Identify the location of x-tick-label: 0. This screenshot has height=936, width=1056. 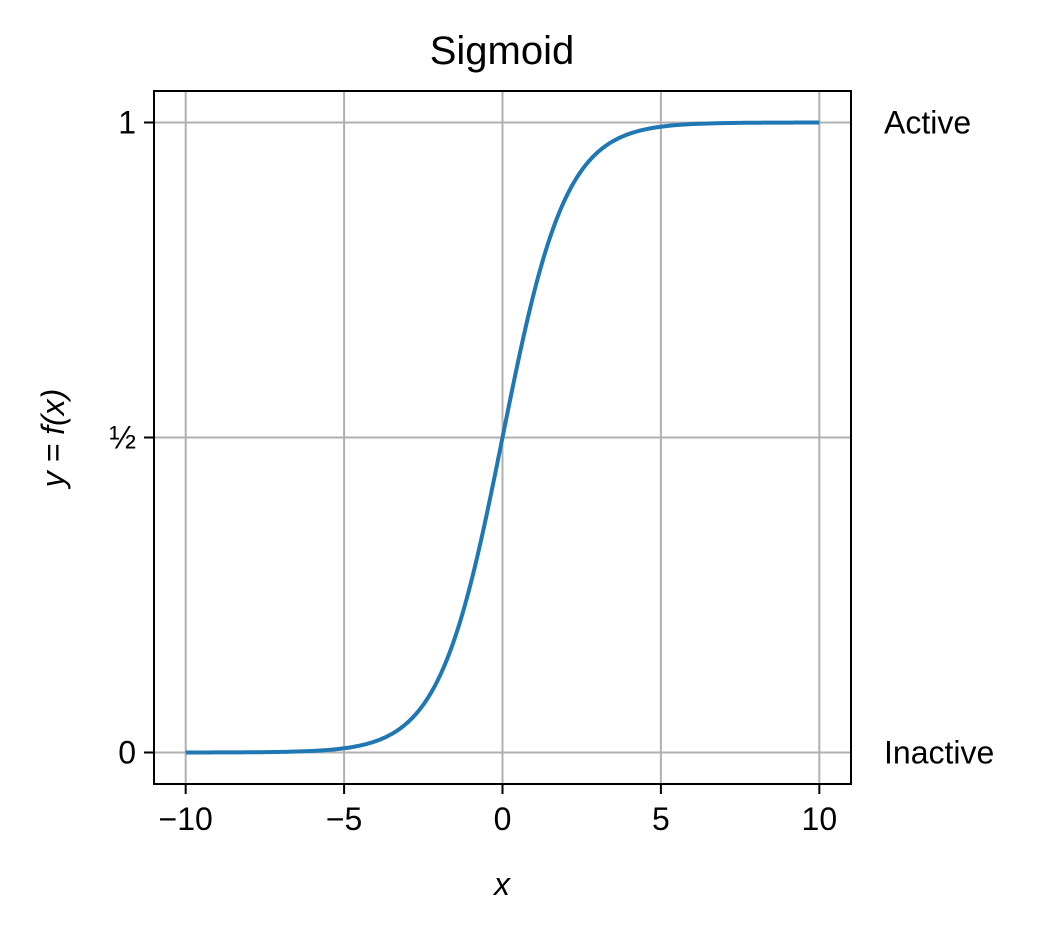
(503, 819).